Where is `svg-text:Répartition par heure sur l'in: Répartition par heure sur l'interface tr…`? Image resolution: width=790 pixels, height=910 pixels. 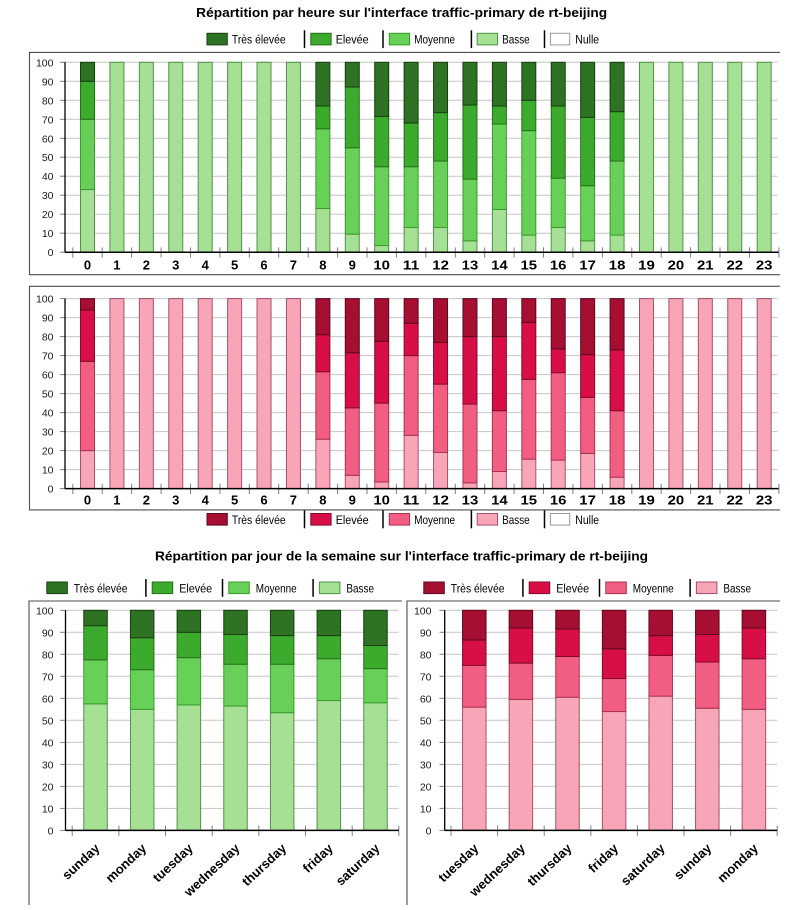 svg-text:Répartition par heure sur l'in: Répartition par heure sur l'interface tr… is located at coordinates (401, 12).